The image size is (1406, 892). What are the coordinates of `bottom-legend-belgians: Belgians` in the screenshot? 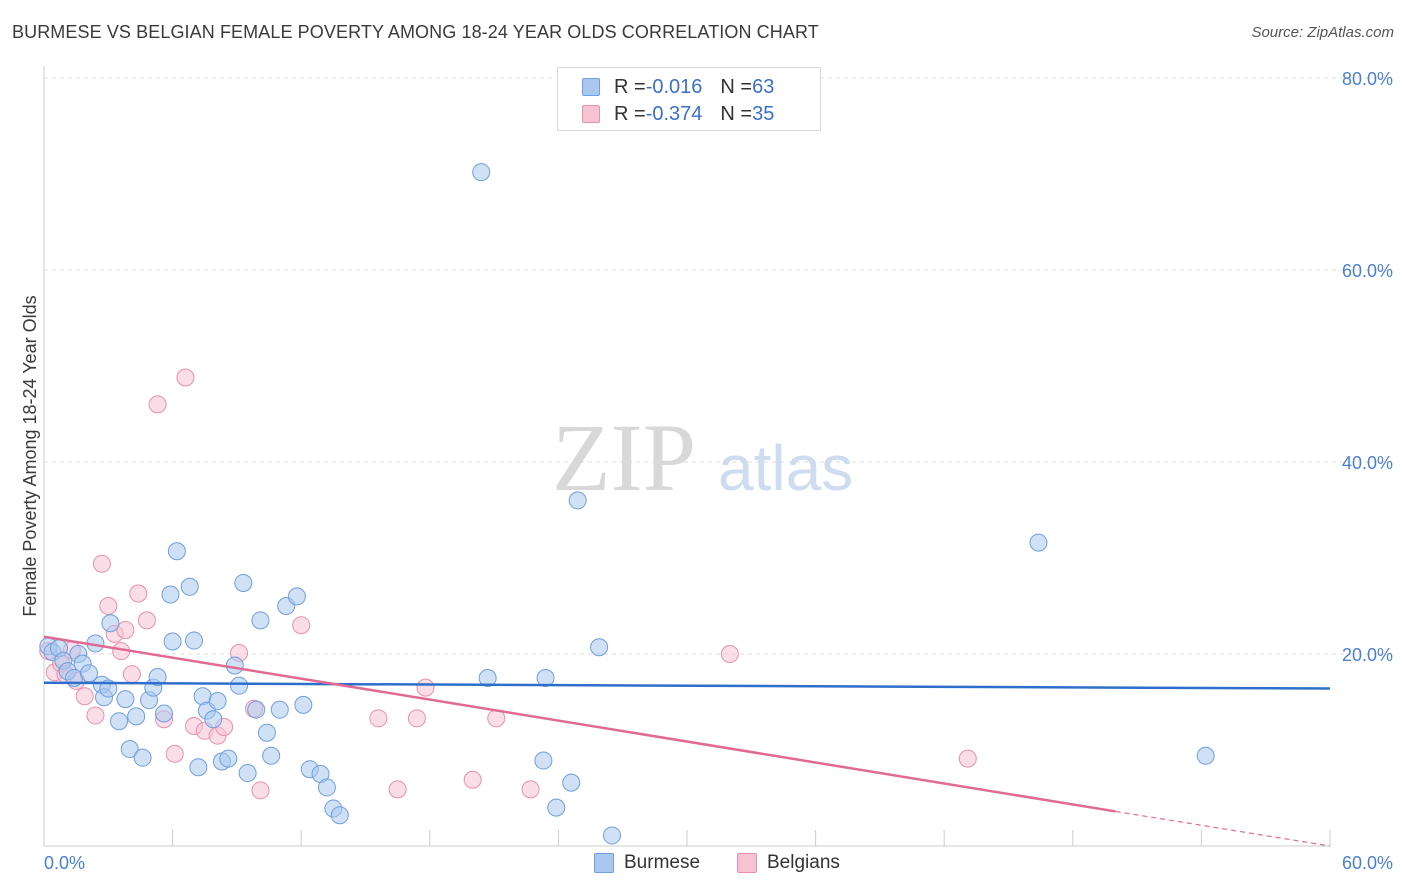 It's located at (788, 863).